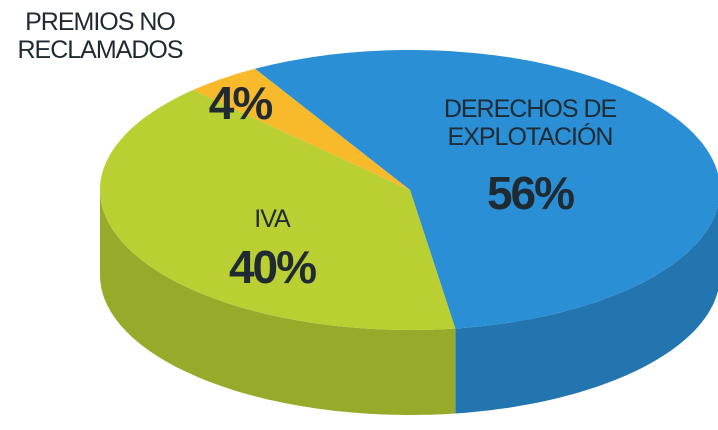 This screenshot has height=430, width=718. Describe the element at coordinates (272, 267) in the screenshot. I see `value-label: 40%` at that location.